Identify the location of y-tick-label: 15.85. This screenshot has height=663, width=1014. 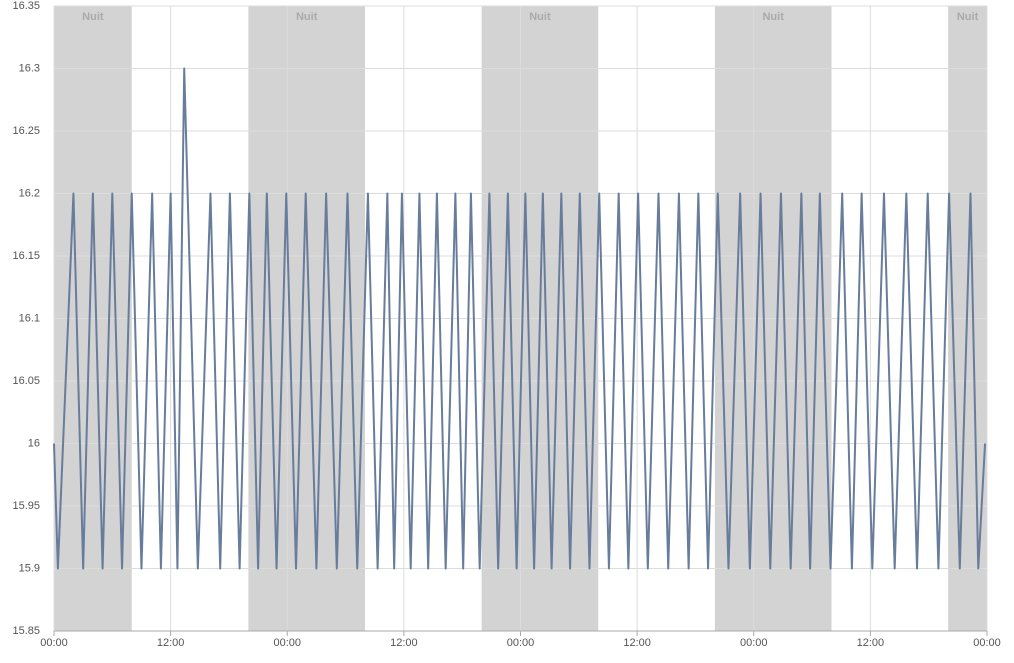
(26, 631).